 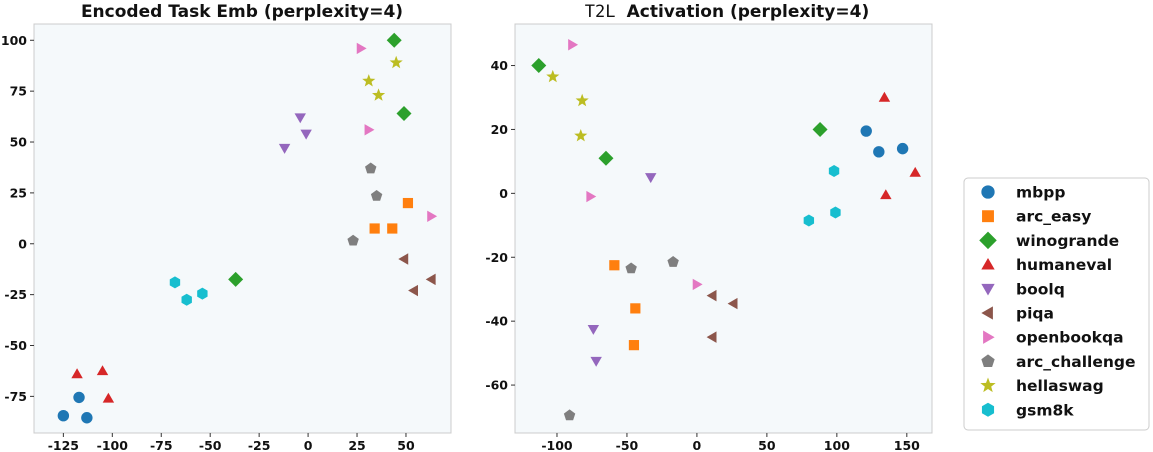 I want to click on left-x-tick-label: -100, so click(x=113, y=445).